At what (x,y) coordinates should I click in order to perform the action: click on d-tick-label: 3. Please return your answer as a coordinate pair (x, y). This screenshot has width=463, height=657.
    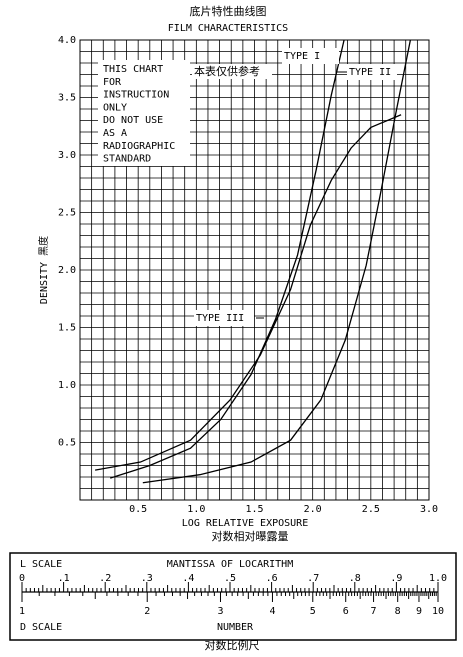
    Looking at the image, I should click on (220, 611).